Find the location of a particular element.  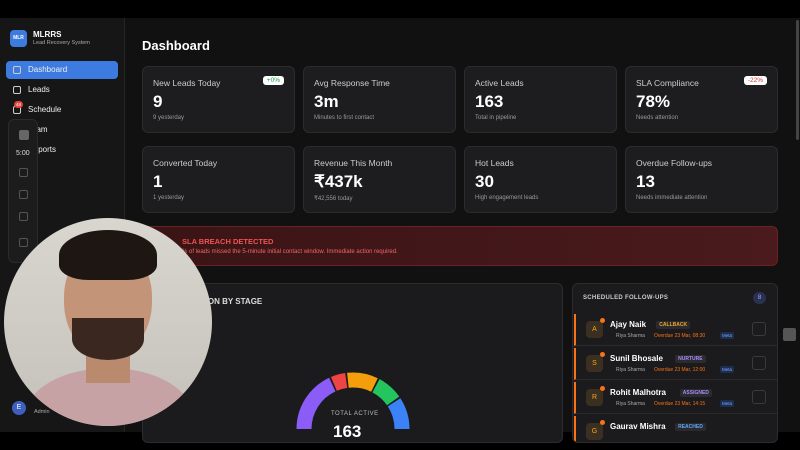

stat-badge: +0% is located at coordinates (273, 80).